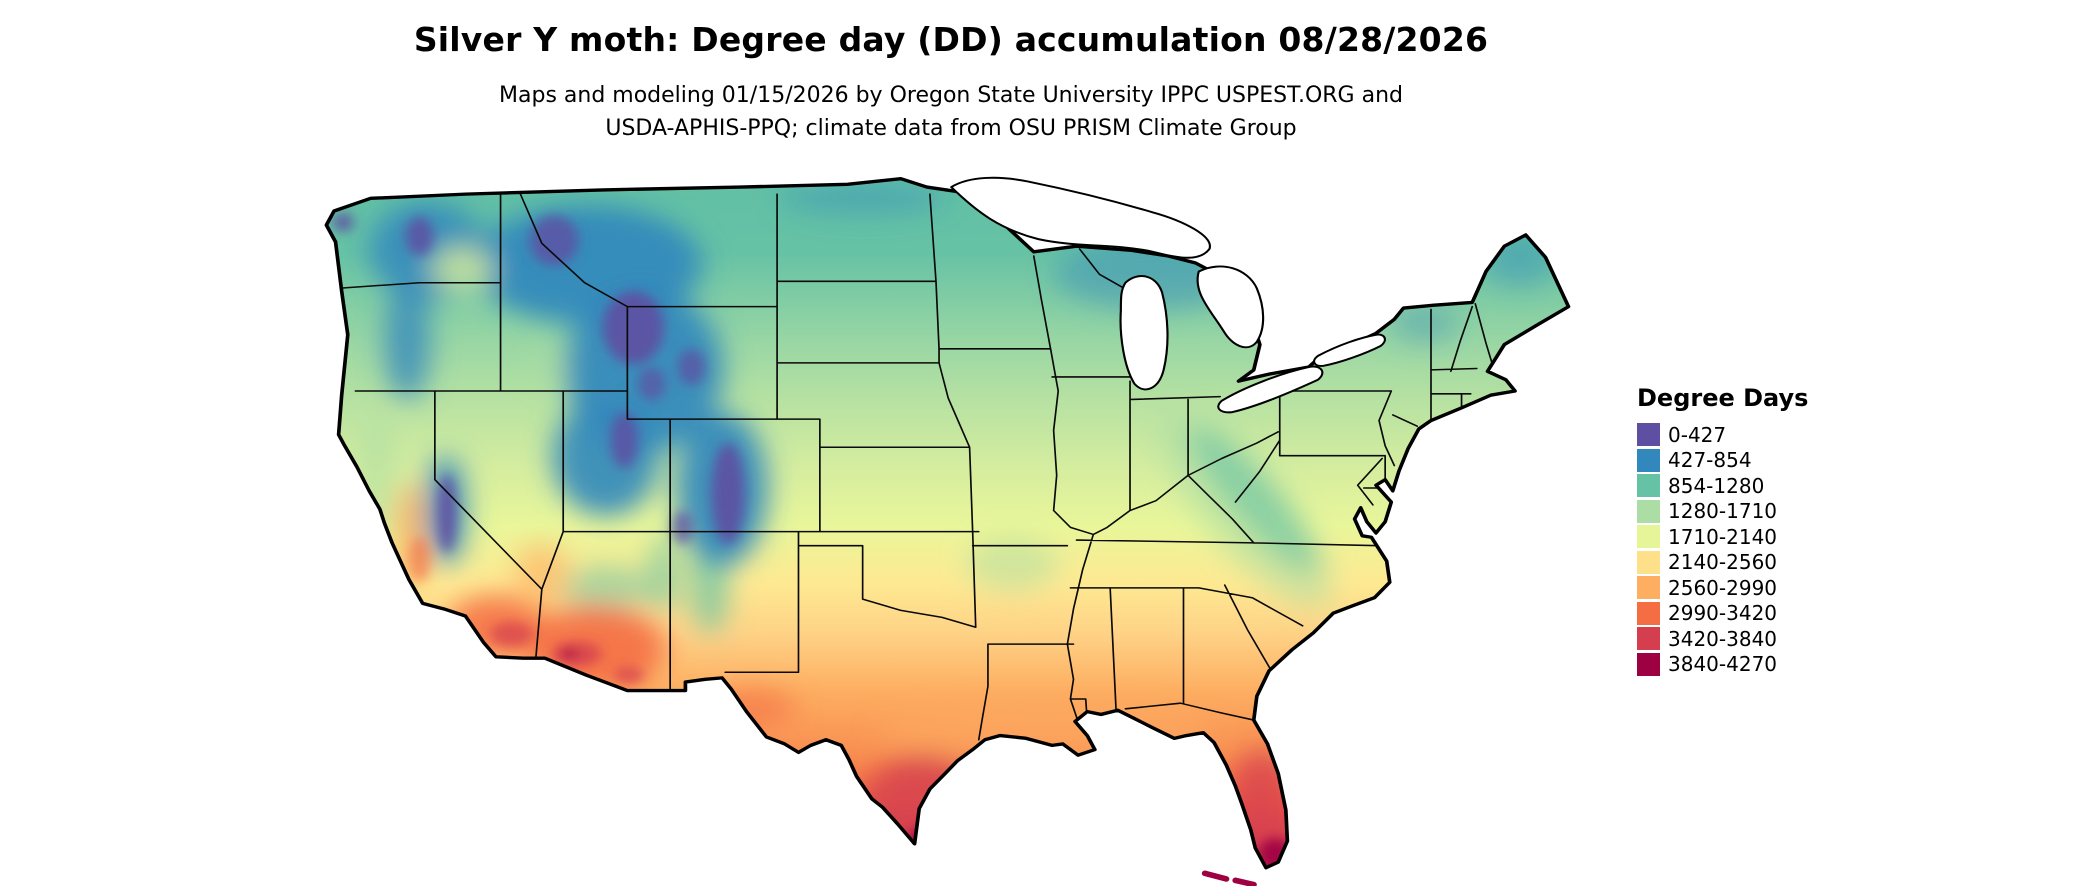 The image size is (2100, 892). I want to click on legend-label: 1280-1710, so click(1723, 511).